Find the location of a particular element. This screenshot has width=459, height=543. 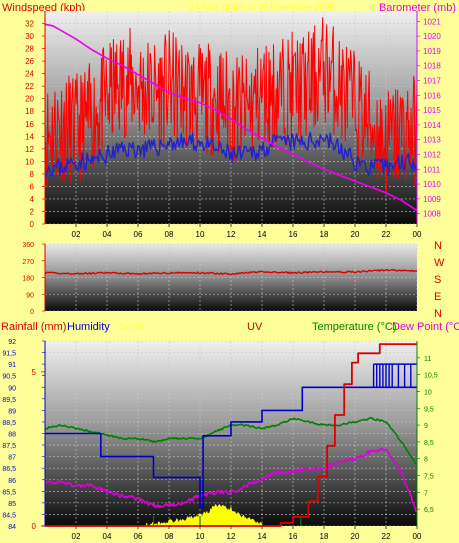

temperature-tick-label: 9 is located at coordinates (426, 426).